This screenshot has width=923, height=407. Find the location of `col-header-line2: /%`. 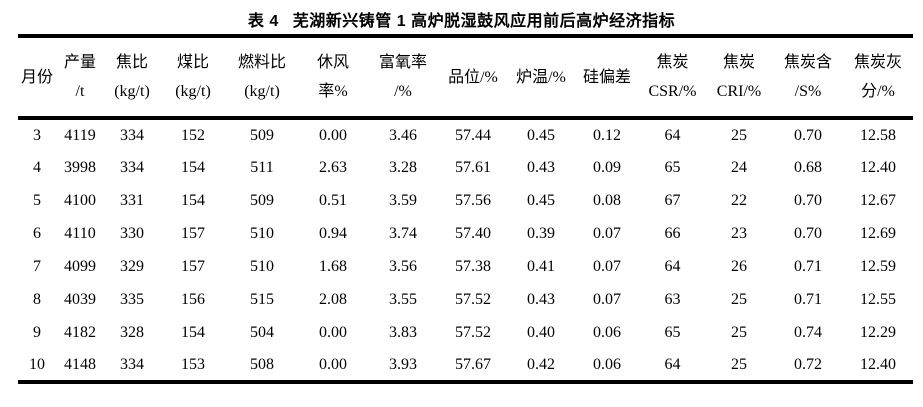

col-header-line2: /% is located at coordinates (403, 91).